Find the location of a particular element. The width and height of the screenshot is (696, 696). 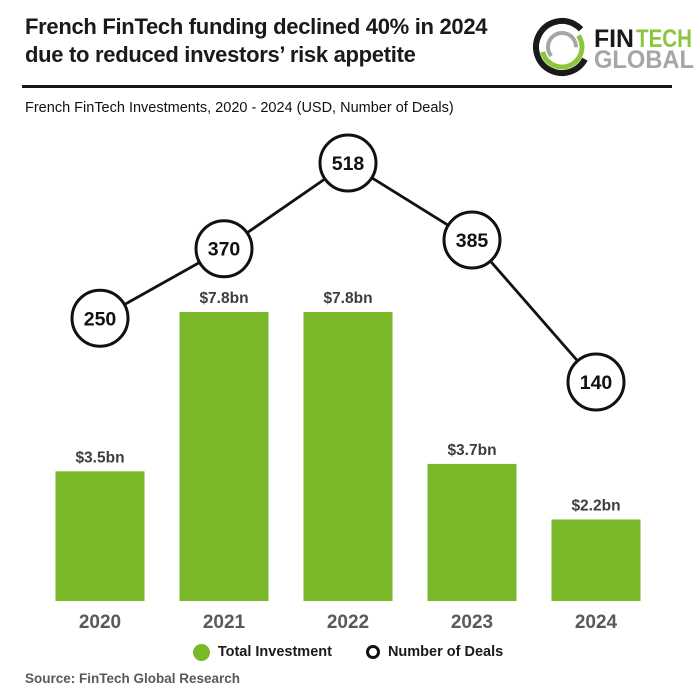

deals-marker-2022 is located at coordinates (348, 163).